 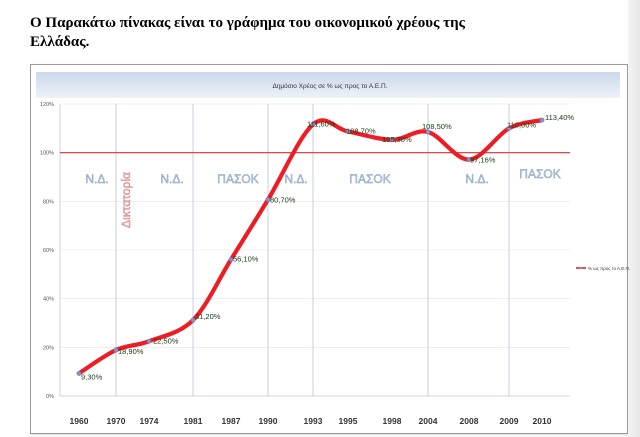 What do you see at coordinates (48, 348) in the screenshot?
I see `y-tick-label: 20%` at bounding box center [48, 348].